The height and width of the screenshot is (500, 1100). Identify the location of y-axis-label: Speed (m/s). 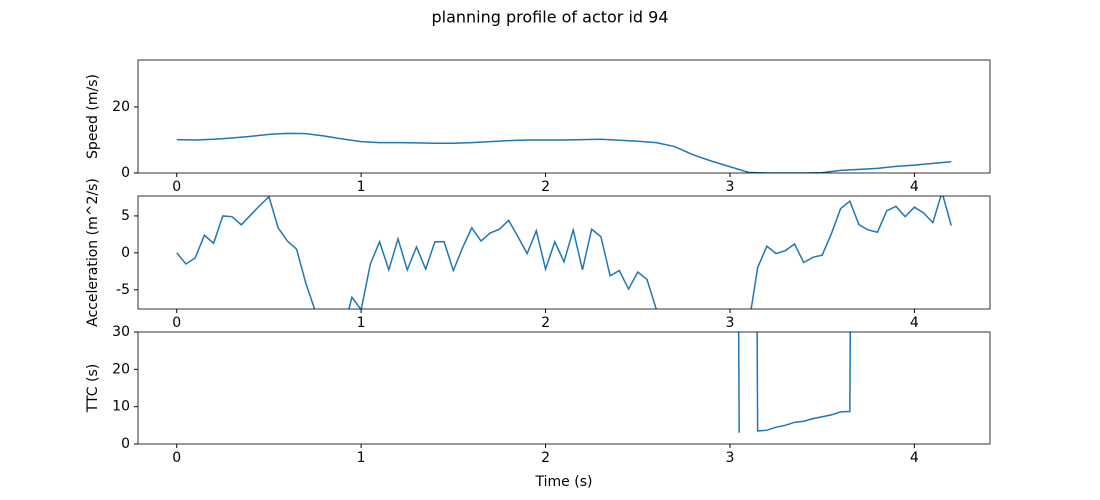
(93, 116).